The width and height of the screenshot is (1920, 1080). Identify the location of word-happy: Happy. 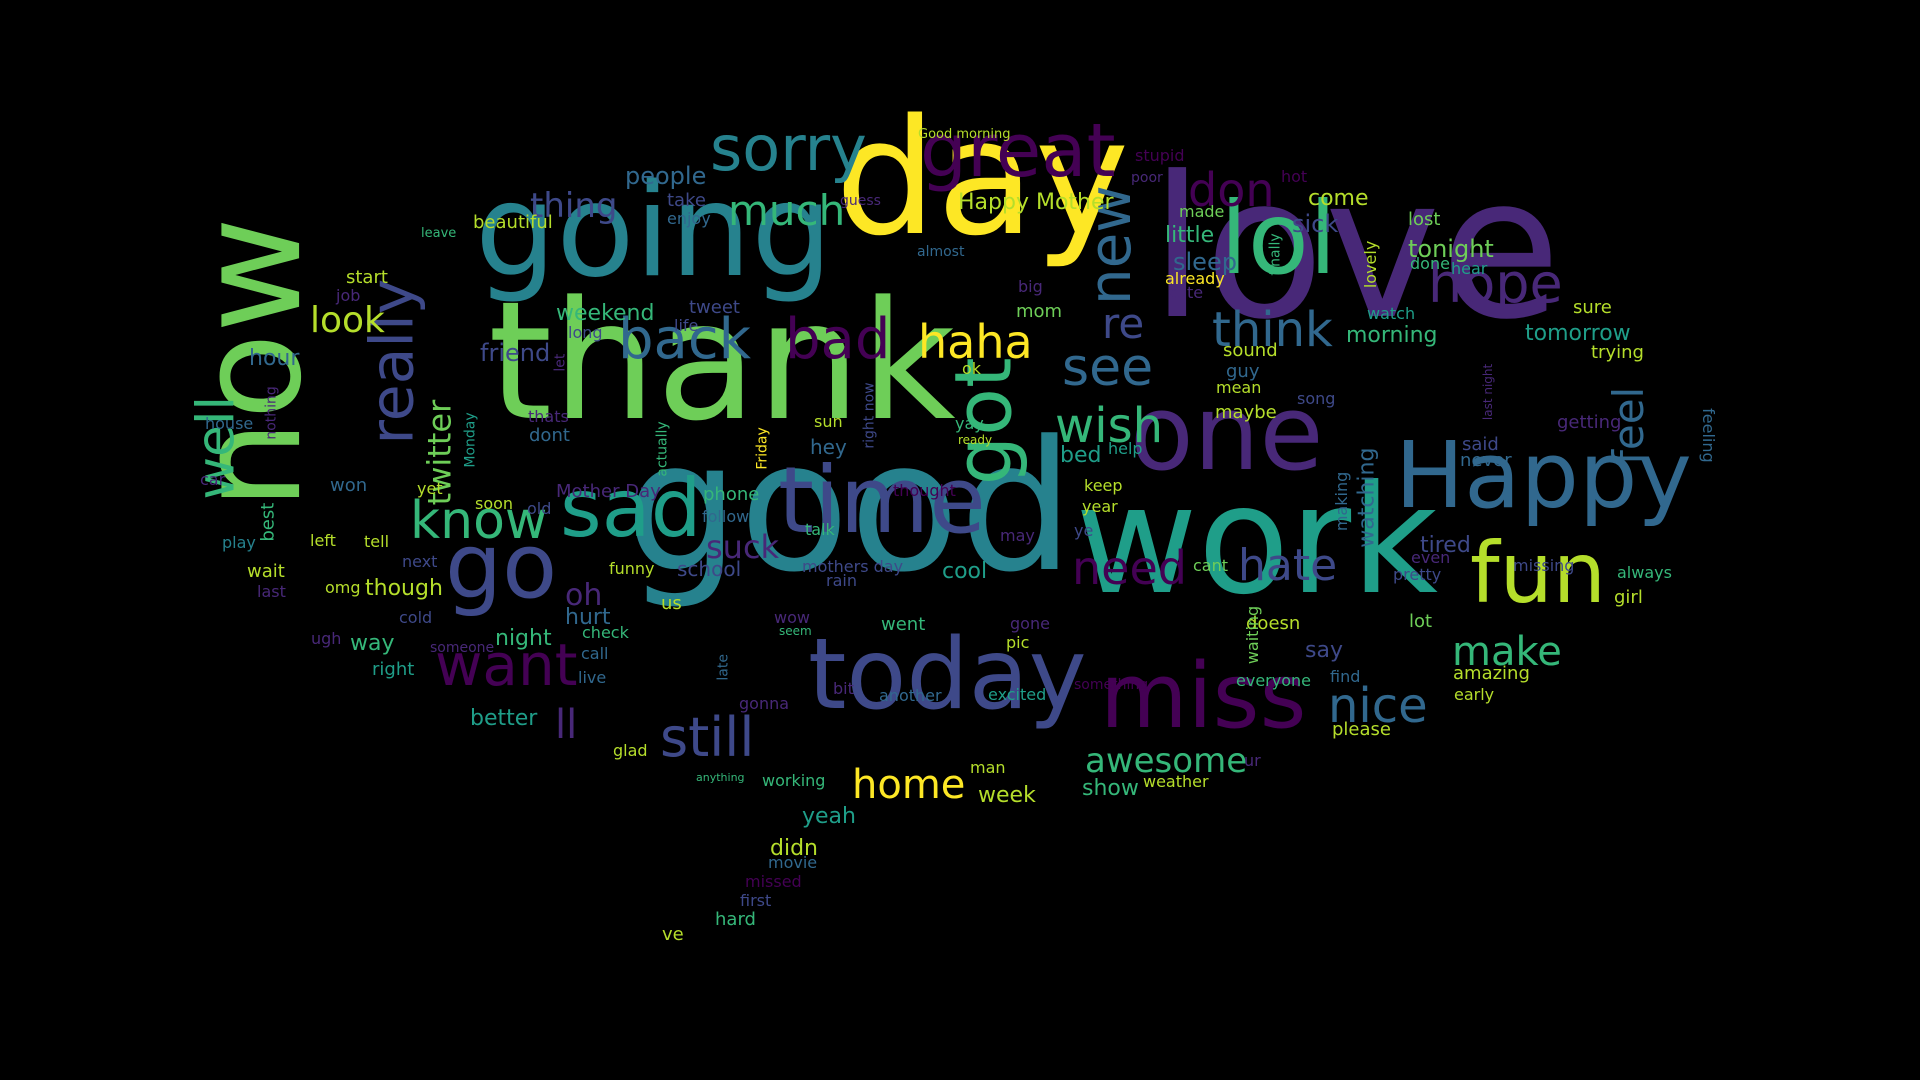
(1543, 476).